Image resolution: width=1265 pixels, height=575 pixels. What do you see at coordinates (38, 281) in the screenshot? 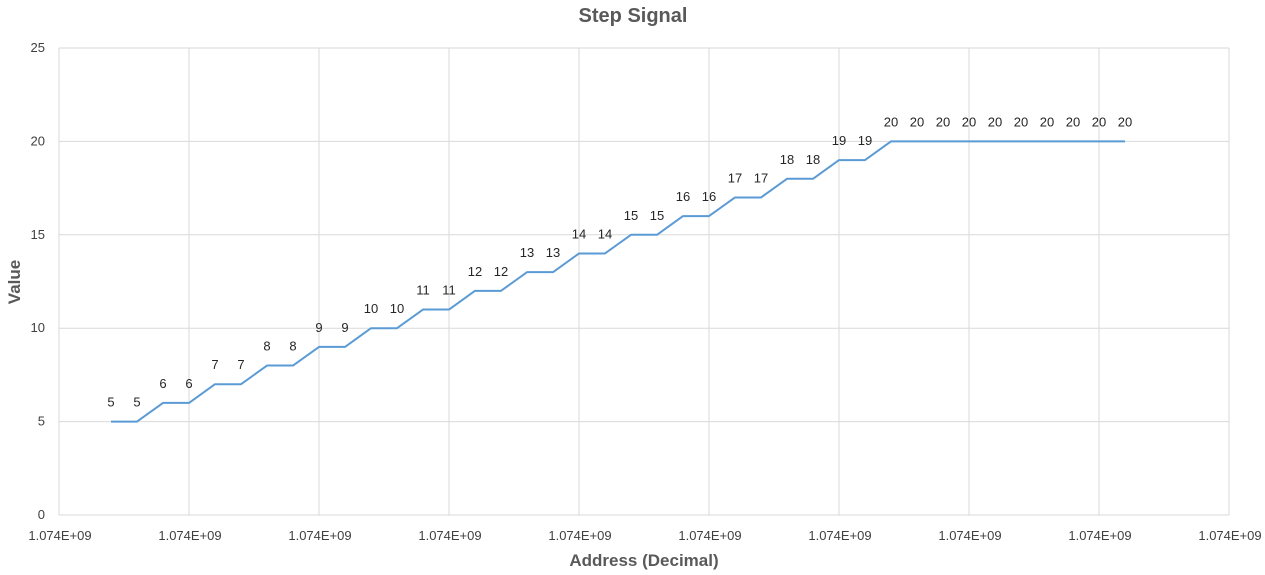
I see `y-axis-ticks: 0 5 10 15 20 25` at bounding box center [38, 281].